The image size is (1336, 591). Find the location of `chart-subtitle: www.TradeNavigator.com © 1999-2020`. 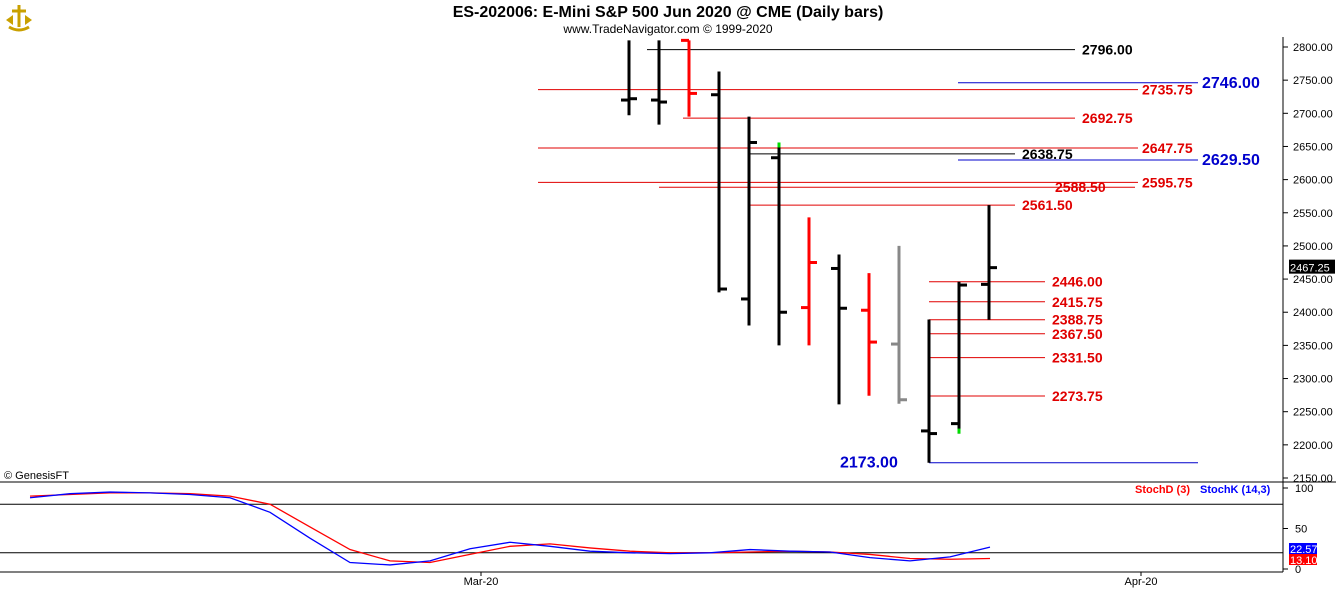

chart-subtitle: www.TradeNavigator.com © 1999-2020 is located at coordinates (667, 29).